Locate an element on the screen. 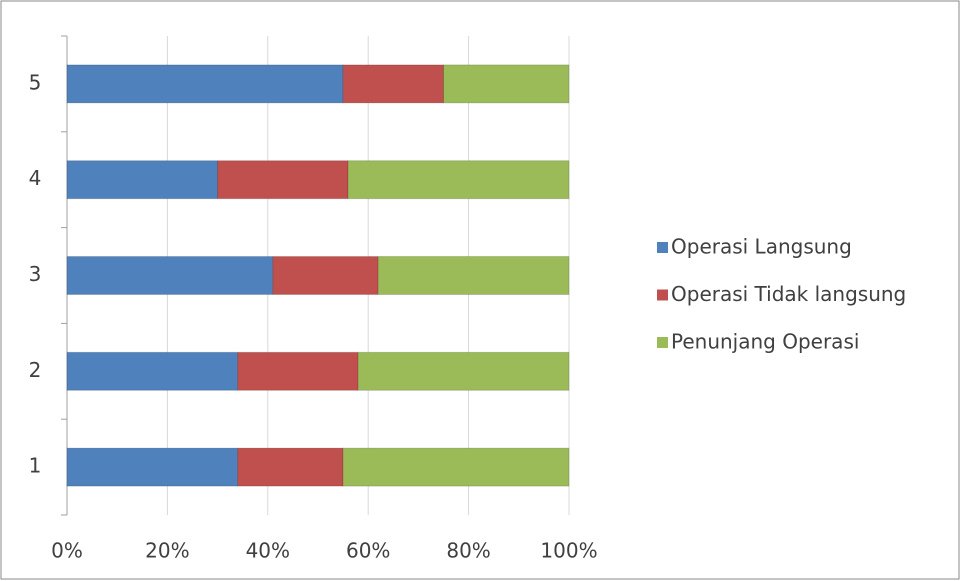  x-tick-label: 80% is located at coordinates (468, 551).